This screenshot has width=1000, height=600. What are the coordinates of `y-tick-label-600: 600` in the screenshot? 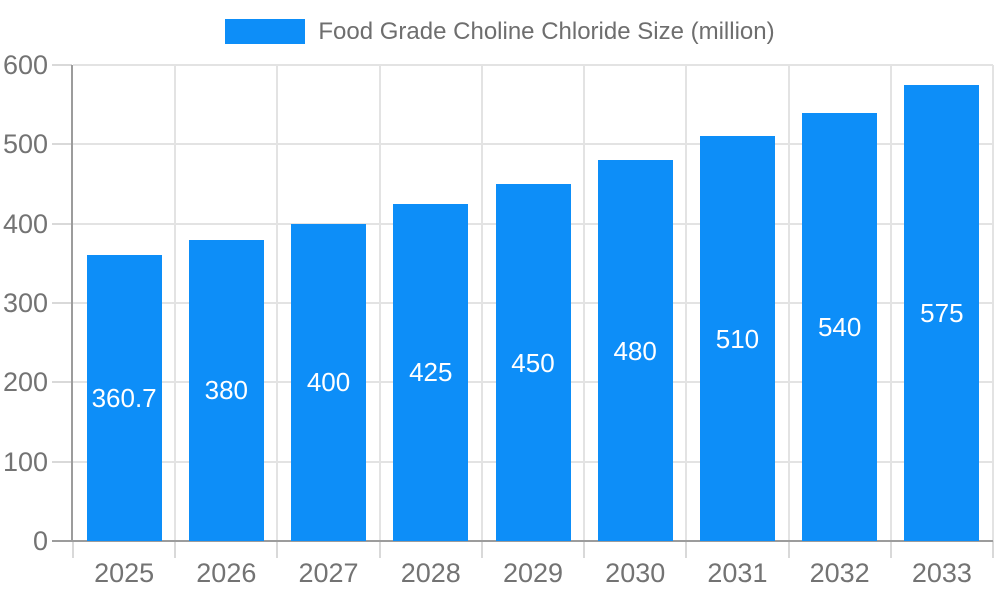 It's located at (25, 65).